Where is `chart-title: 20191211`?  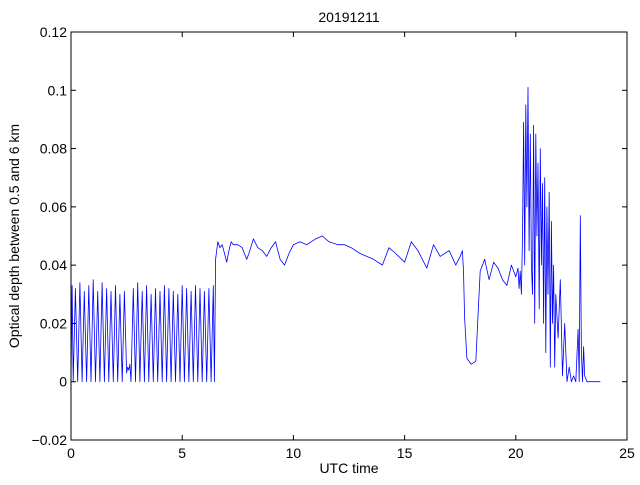 chart-title: 20191211 is located at coordinates (348, 17).